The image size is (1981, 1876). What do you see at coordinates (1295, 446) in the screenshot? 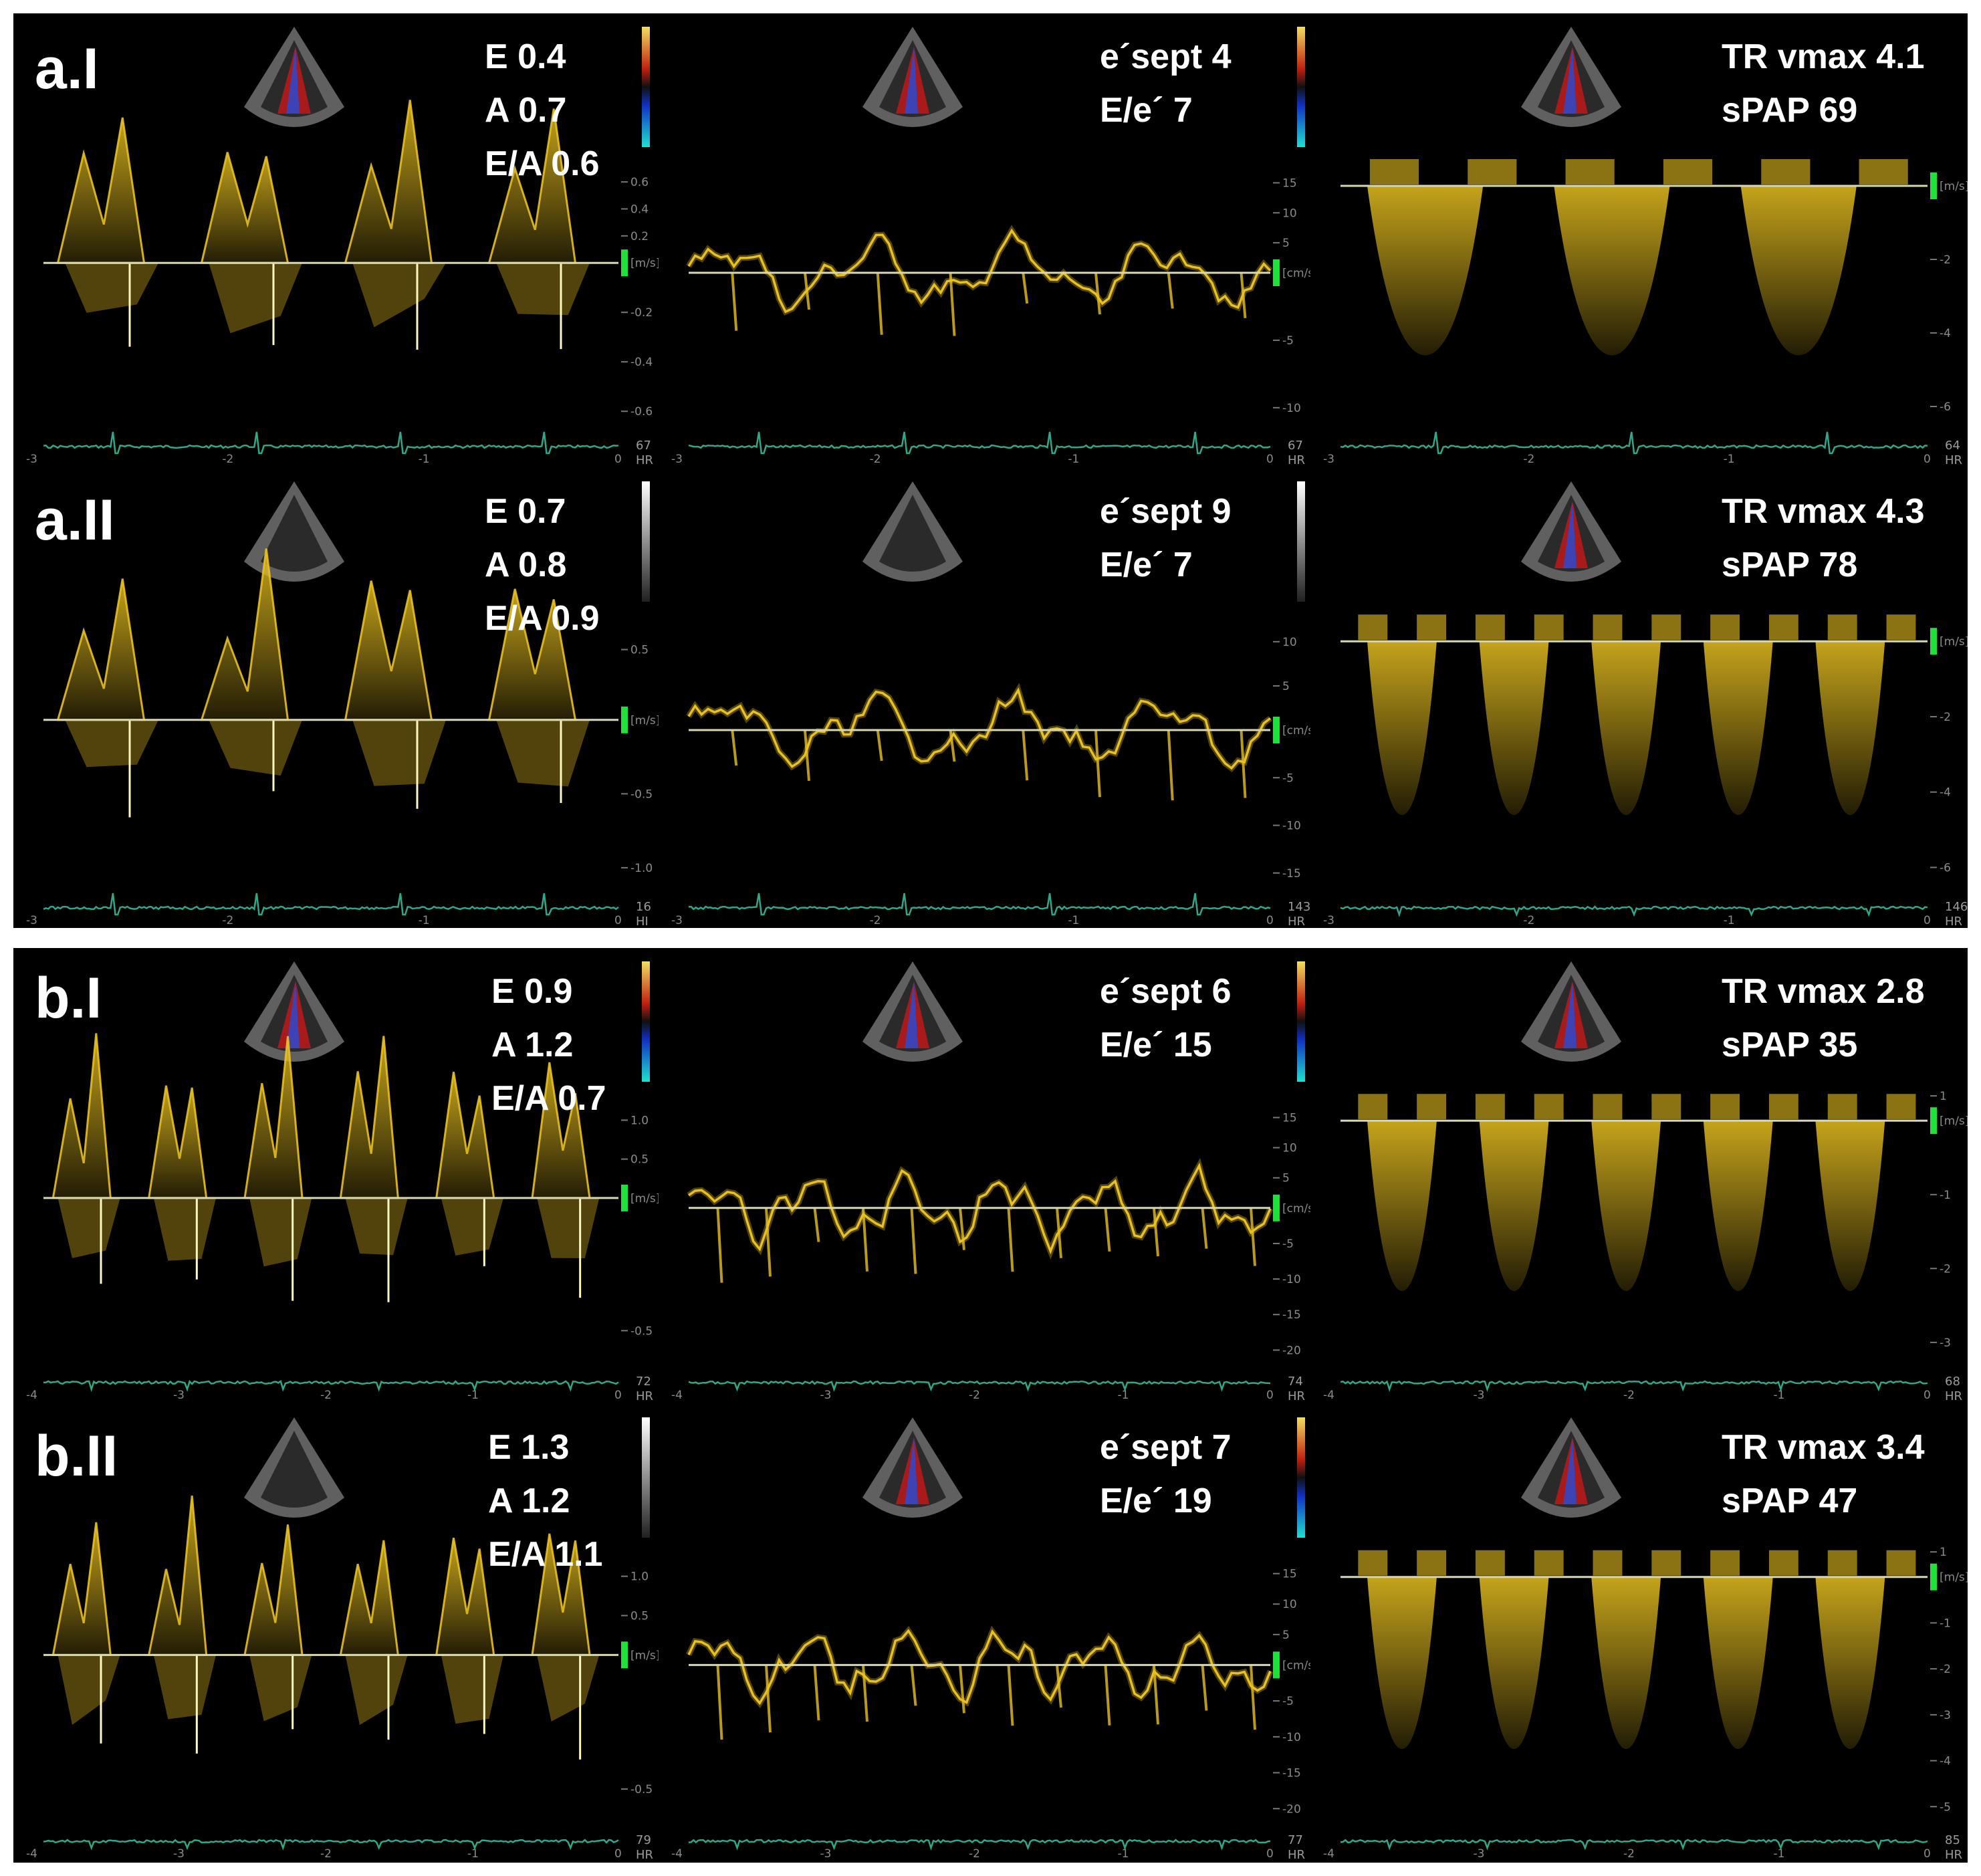
I see `heart-rate-value: 67` at bounding box center [1295, 446].